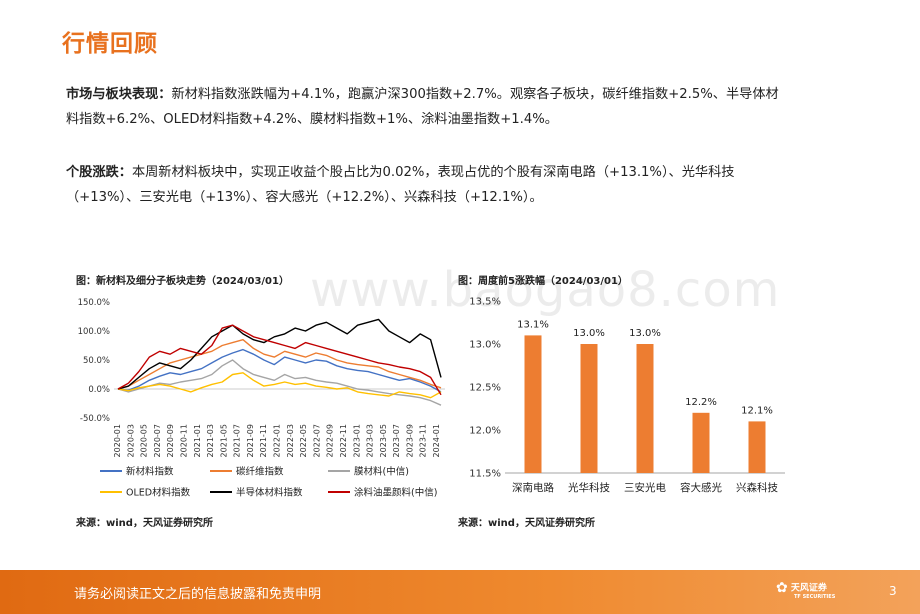  Describe the element at coordinates (645, 487) in the screenshot. I see `category-label: 三安光电` at that location.